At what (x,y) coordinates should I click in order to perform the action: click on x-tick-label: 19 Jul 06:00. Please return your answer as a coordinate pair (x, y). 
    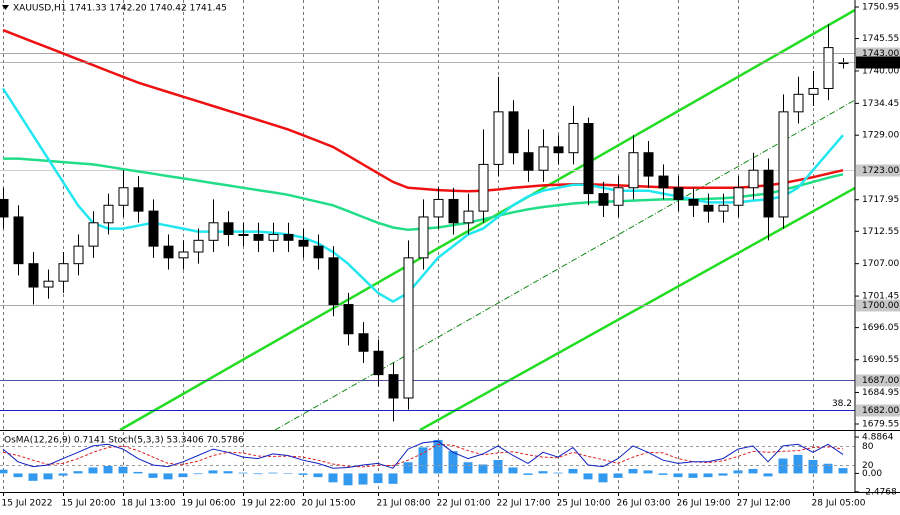
    Looking at the image, I should click on (209, 504).